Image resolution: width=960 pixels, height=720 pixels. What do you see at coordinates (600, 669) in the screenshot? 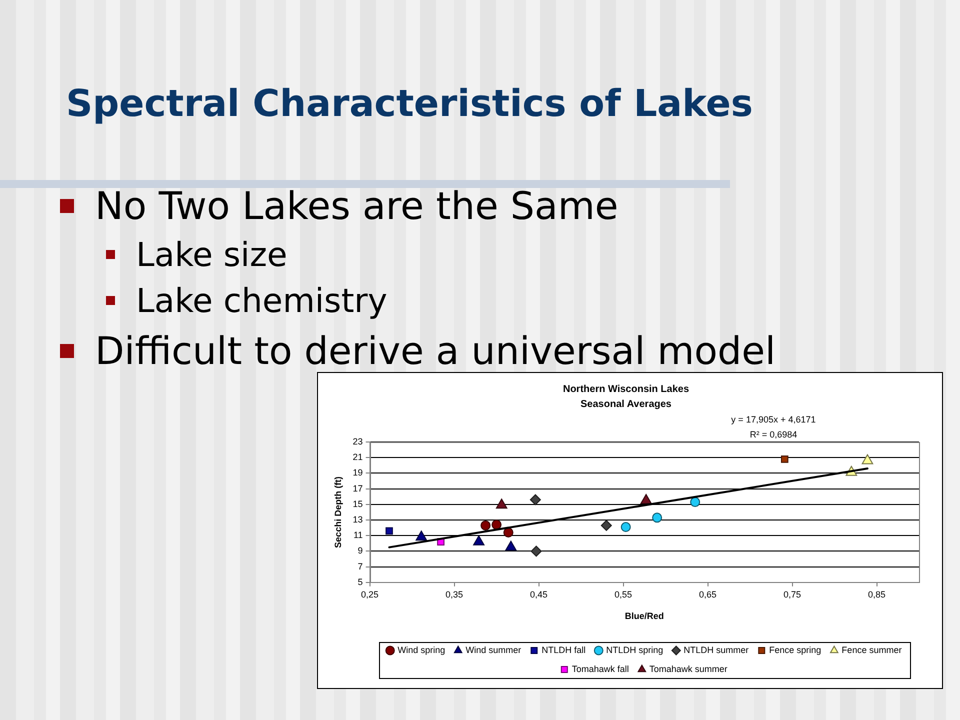
I see `legend-label: Tomahawk fall` at bounding box center [600, 669].